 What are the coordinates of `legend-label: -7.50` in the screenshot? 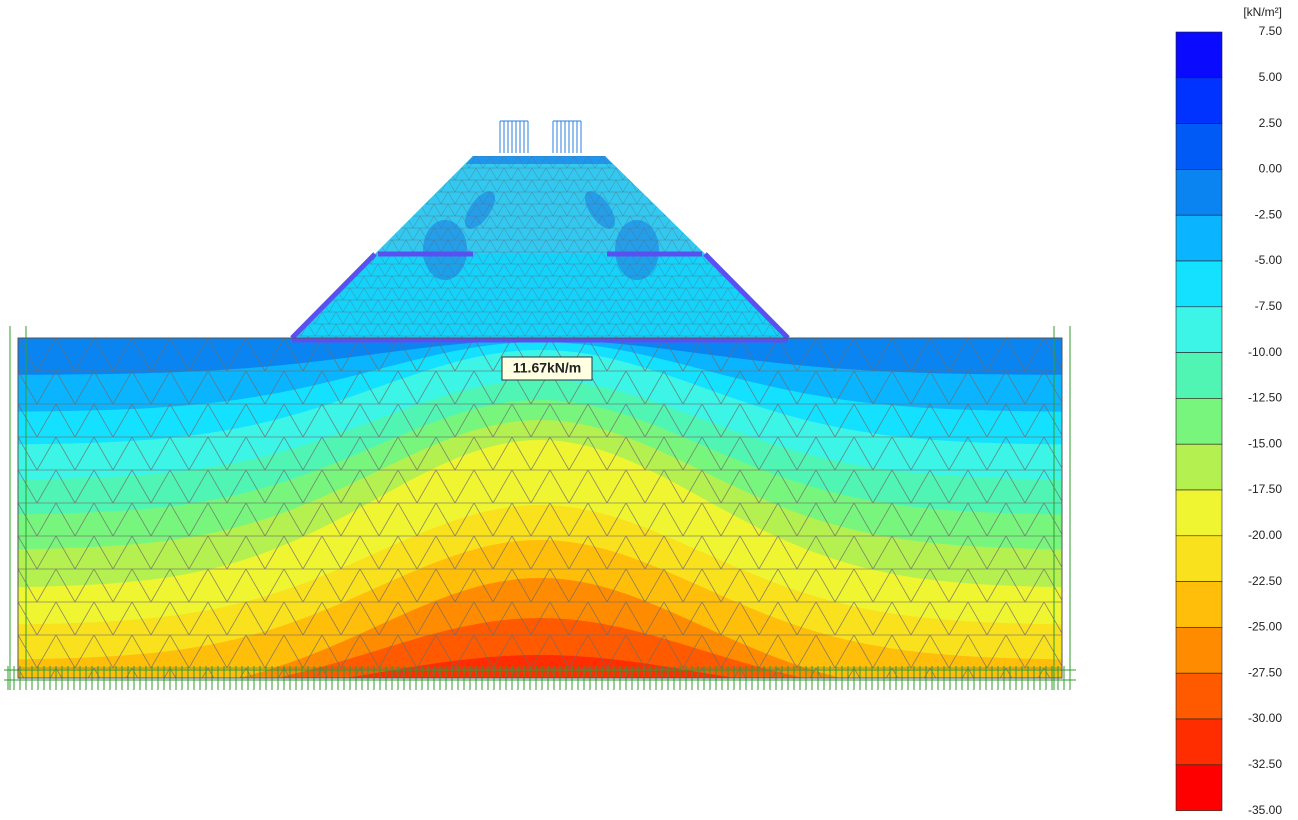 It's located at (1269, 306).